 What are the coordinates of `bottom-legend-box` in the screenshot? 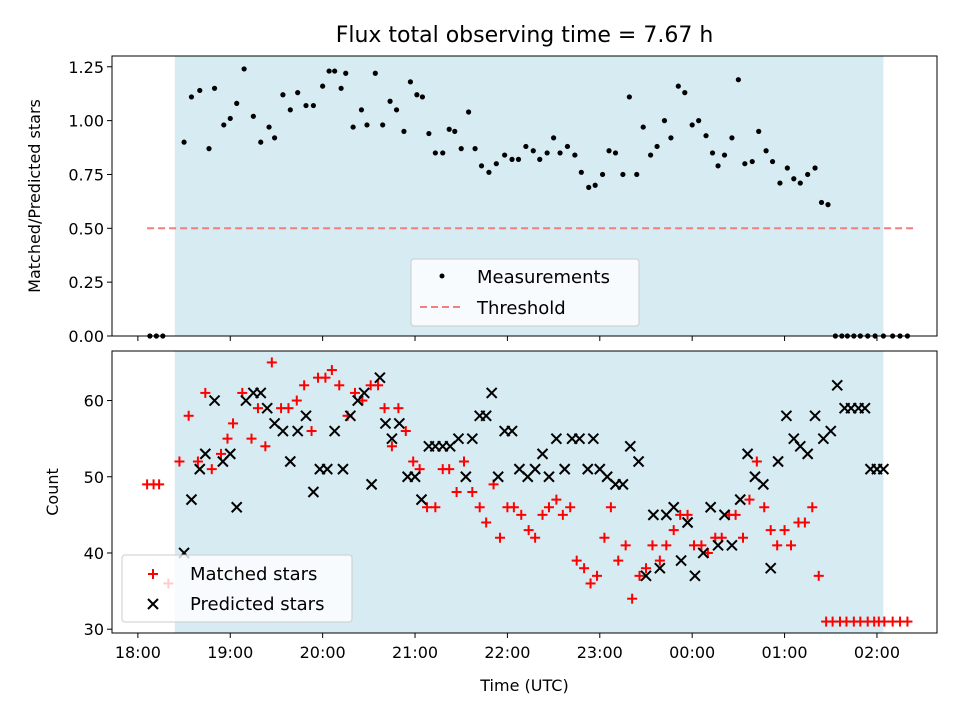 It's located at (237, 588).